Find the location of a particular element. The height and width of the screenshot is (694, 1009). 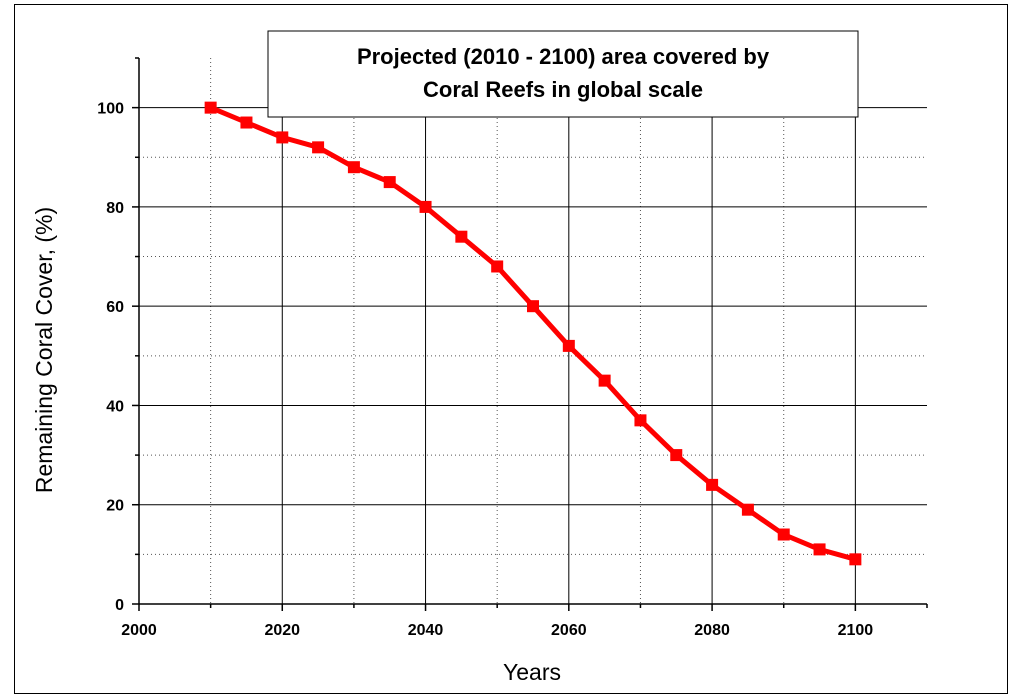

x-tick-label: 2080 is located at coordinates (712, 630).